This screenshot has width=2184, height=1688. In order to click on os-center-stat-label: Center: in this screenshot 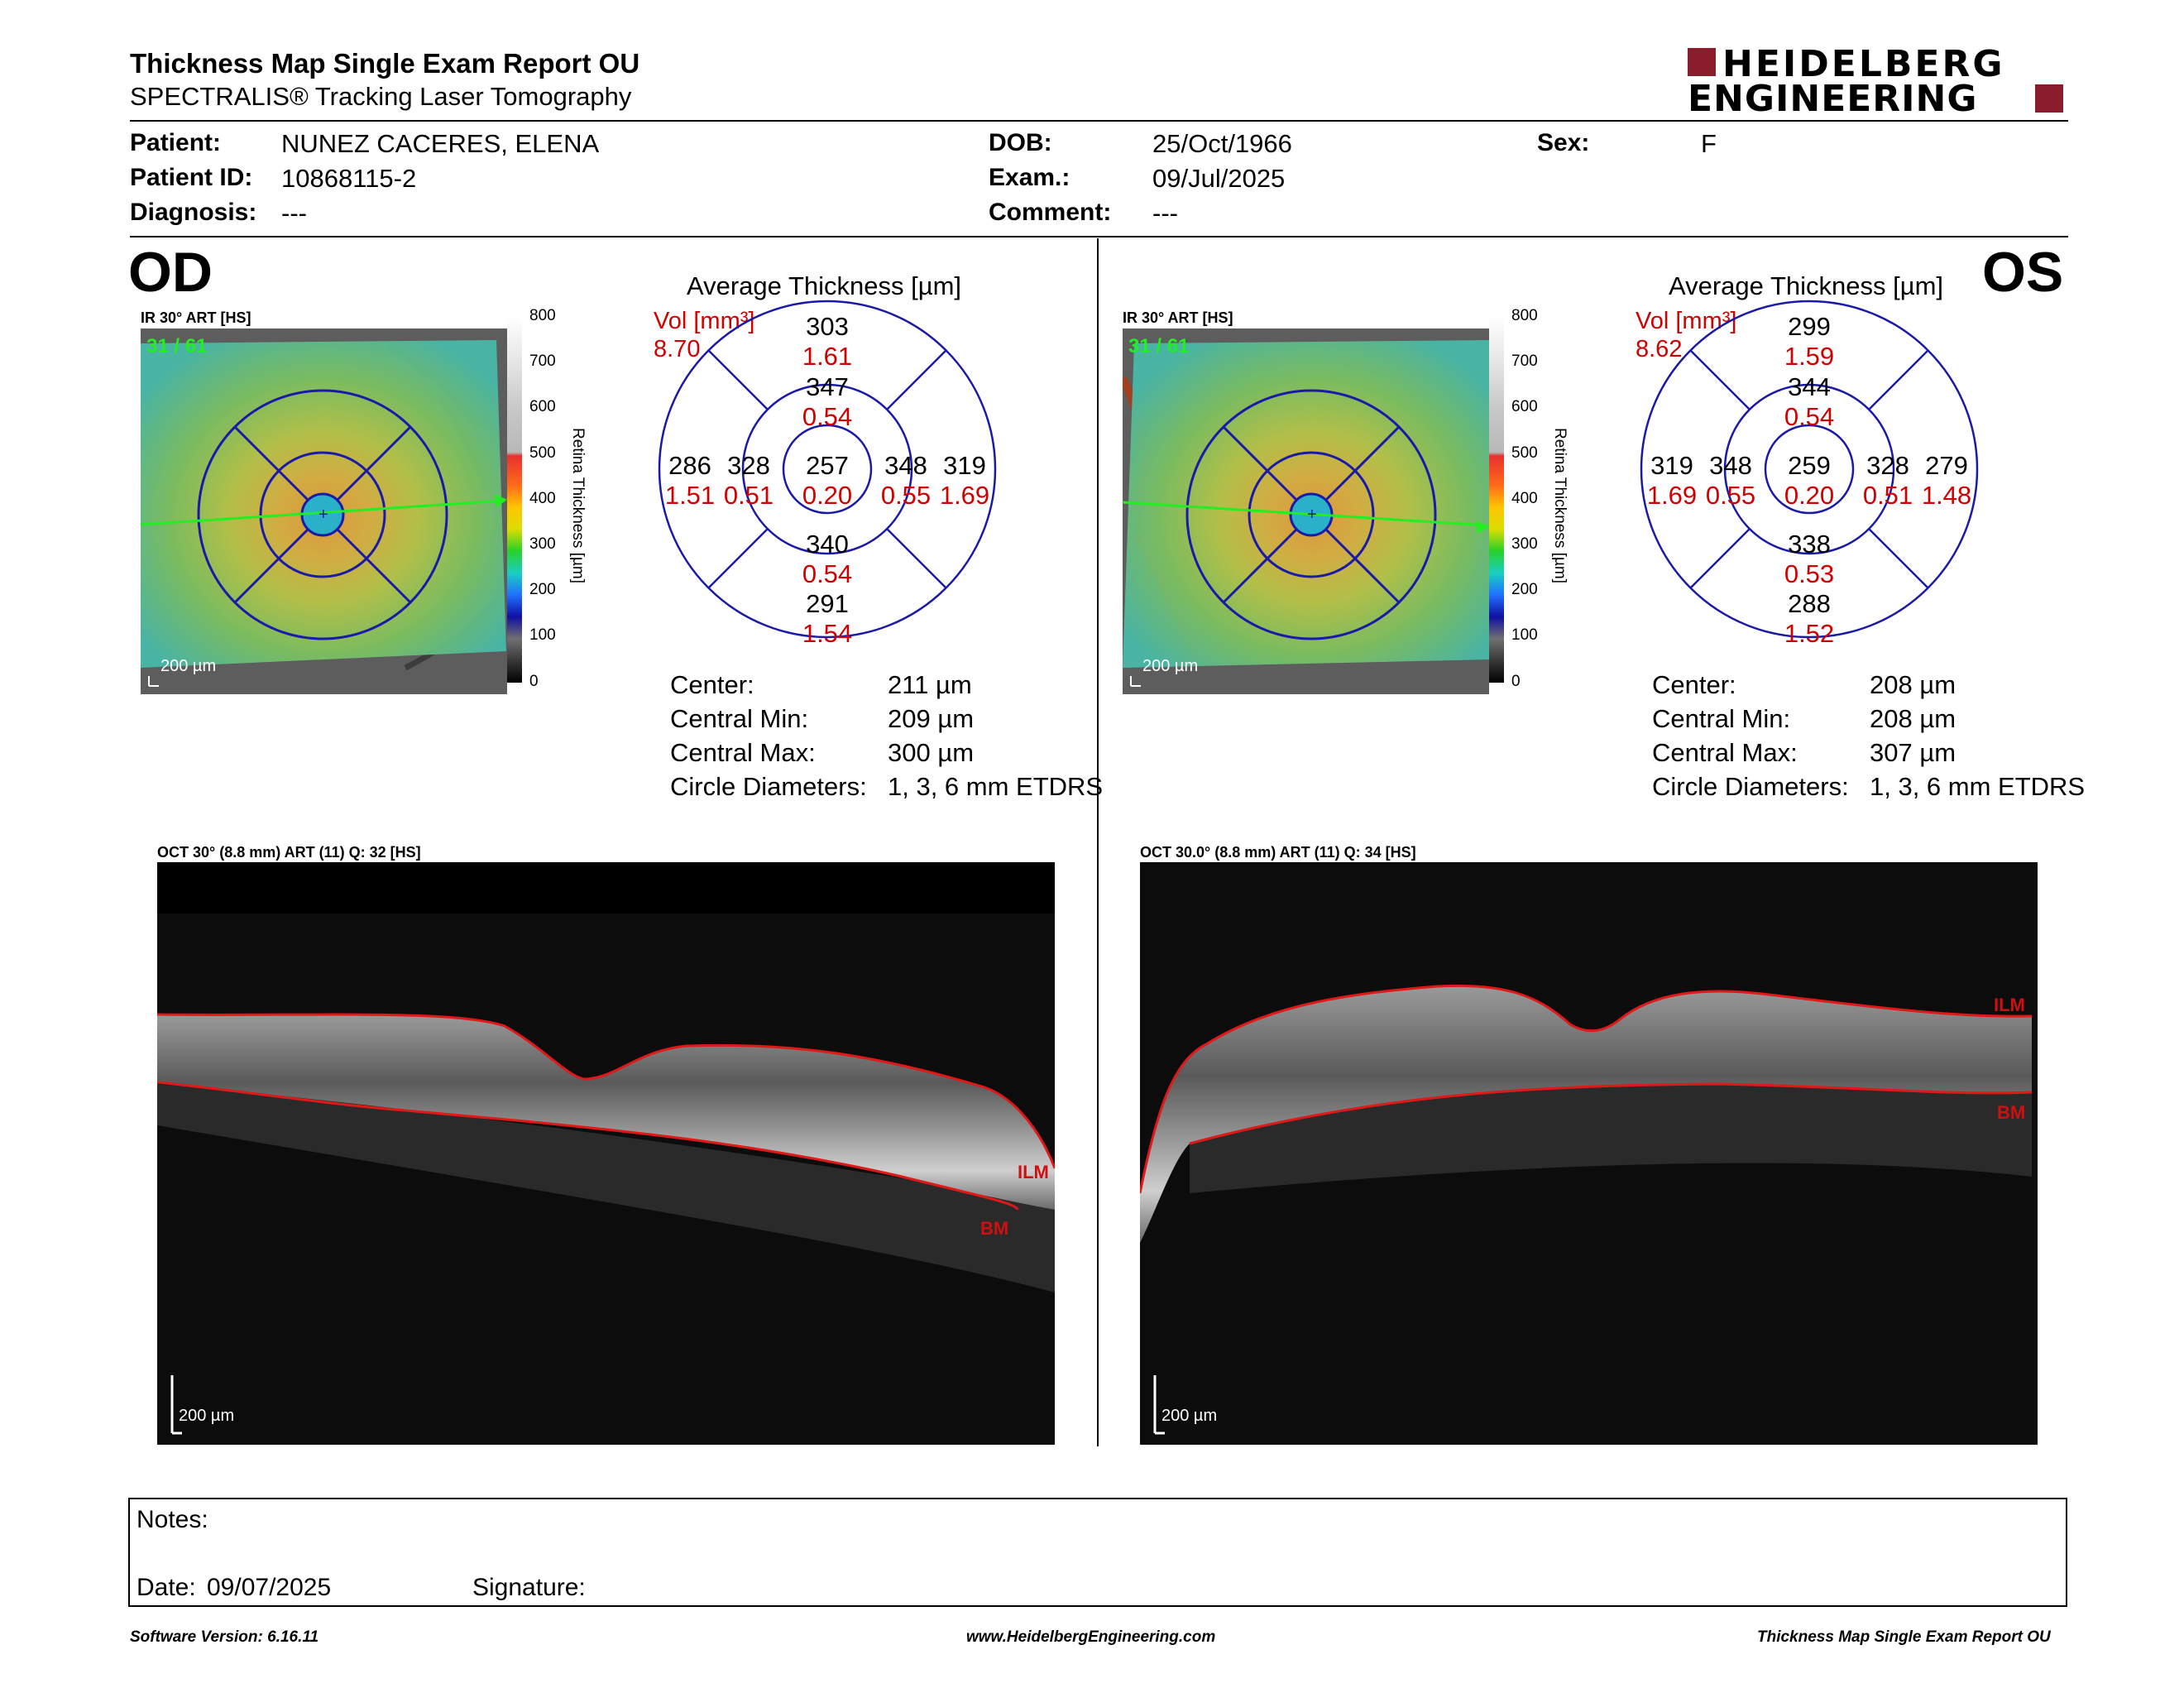, I will do `click(1694, 684)`.